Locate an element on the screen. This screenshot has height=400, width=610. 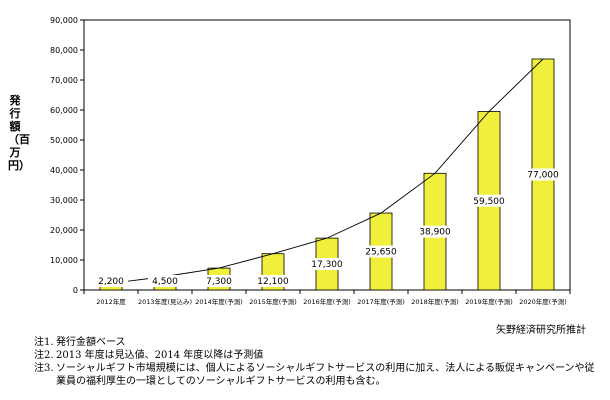
data-label: 17,300 is located at coordinates (327, 265).